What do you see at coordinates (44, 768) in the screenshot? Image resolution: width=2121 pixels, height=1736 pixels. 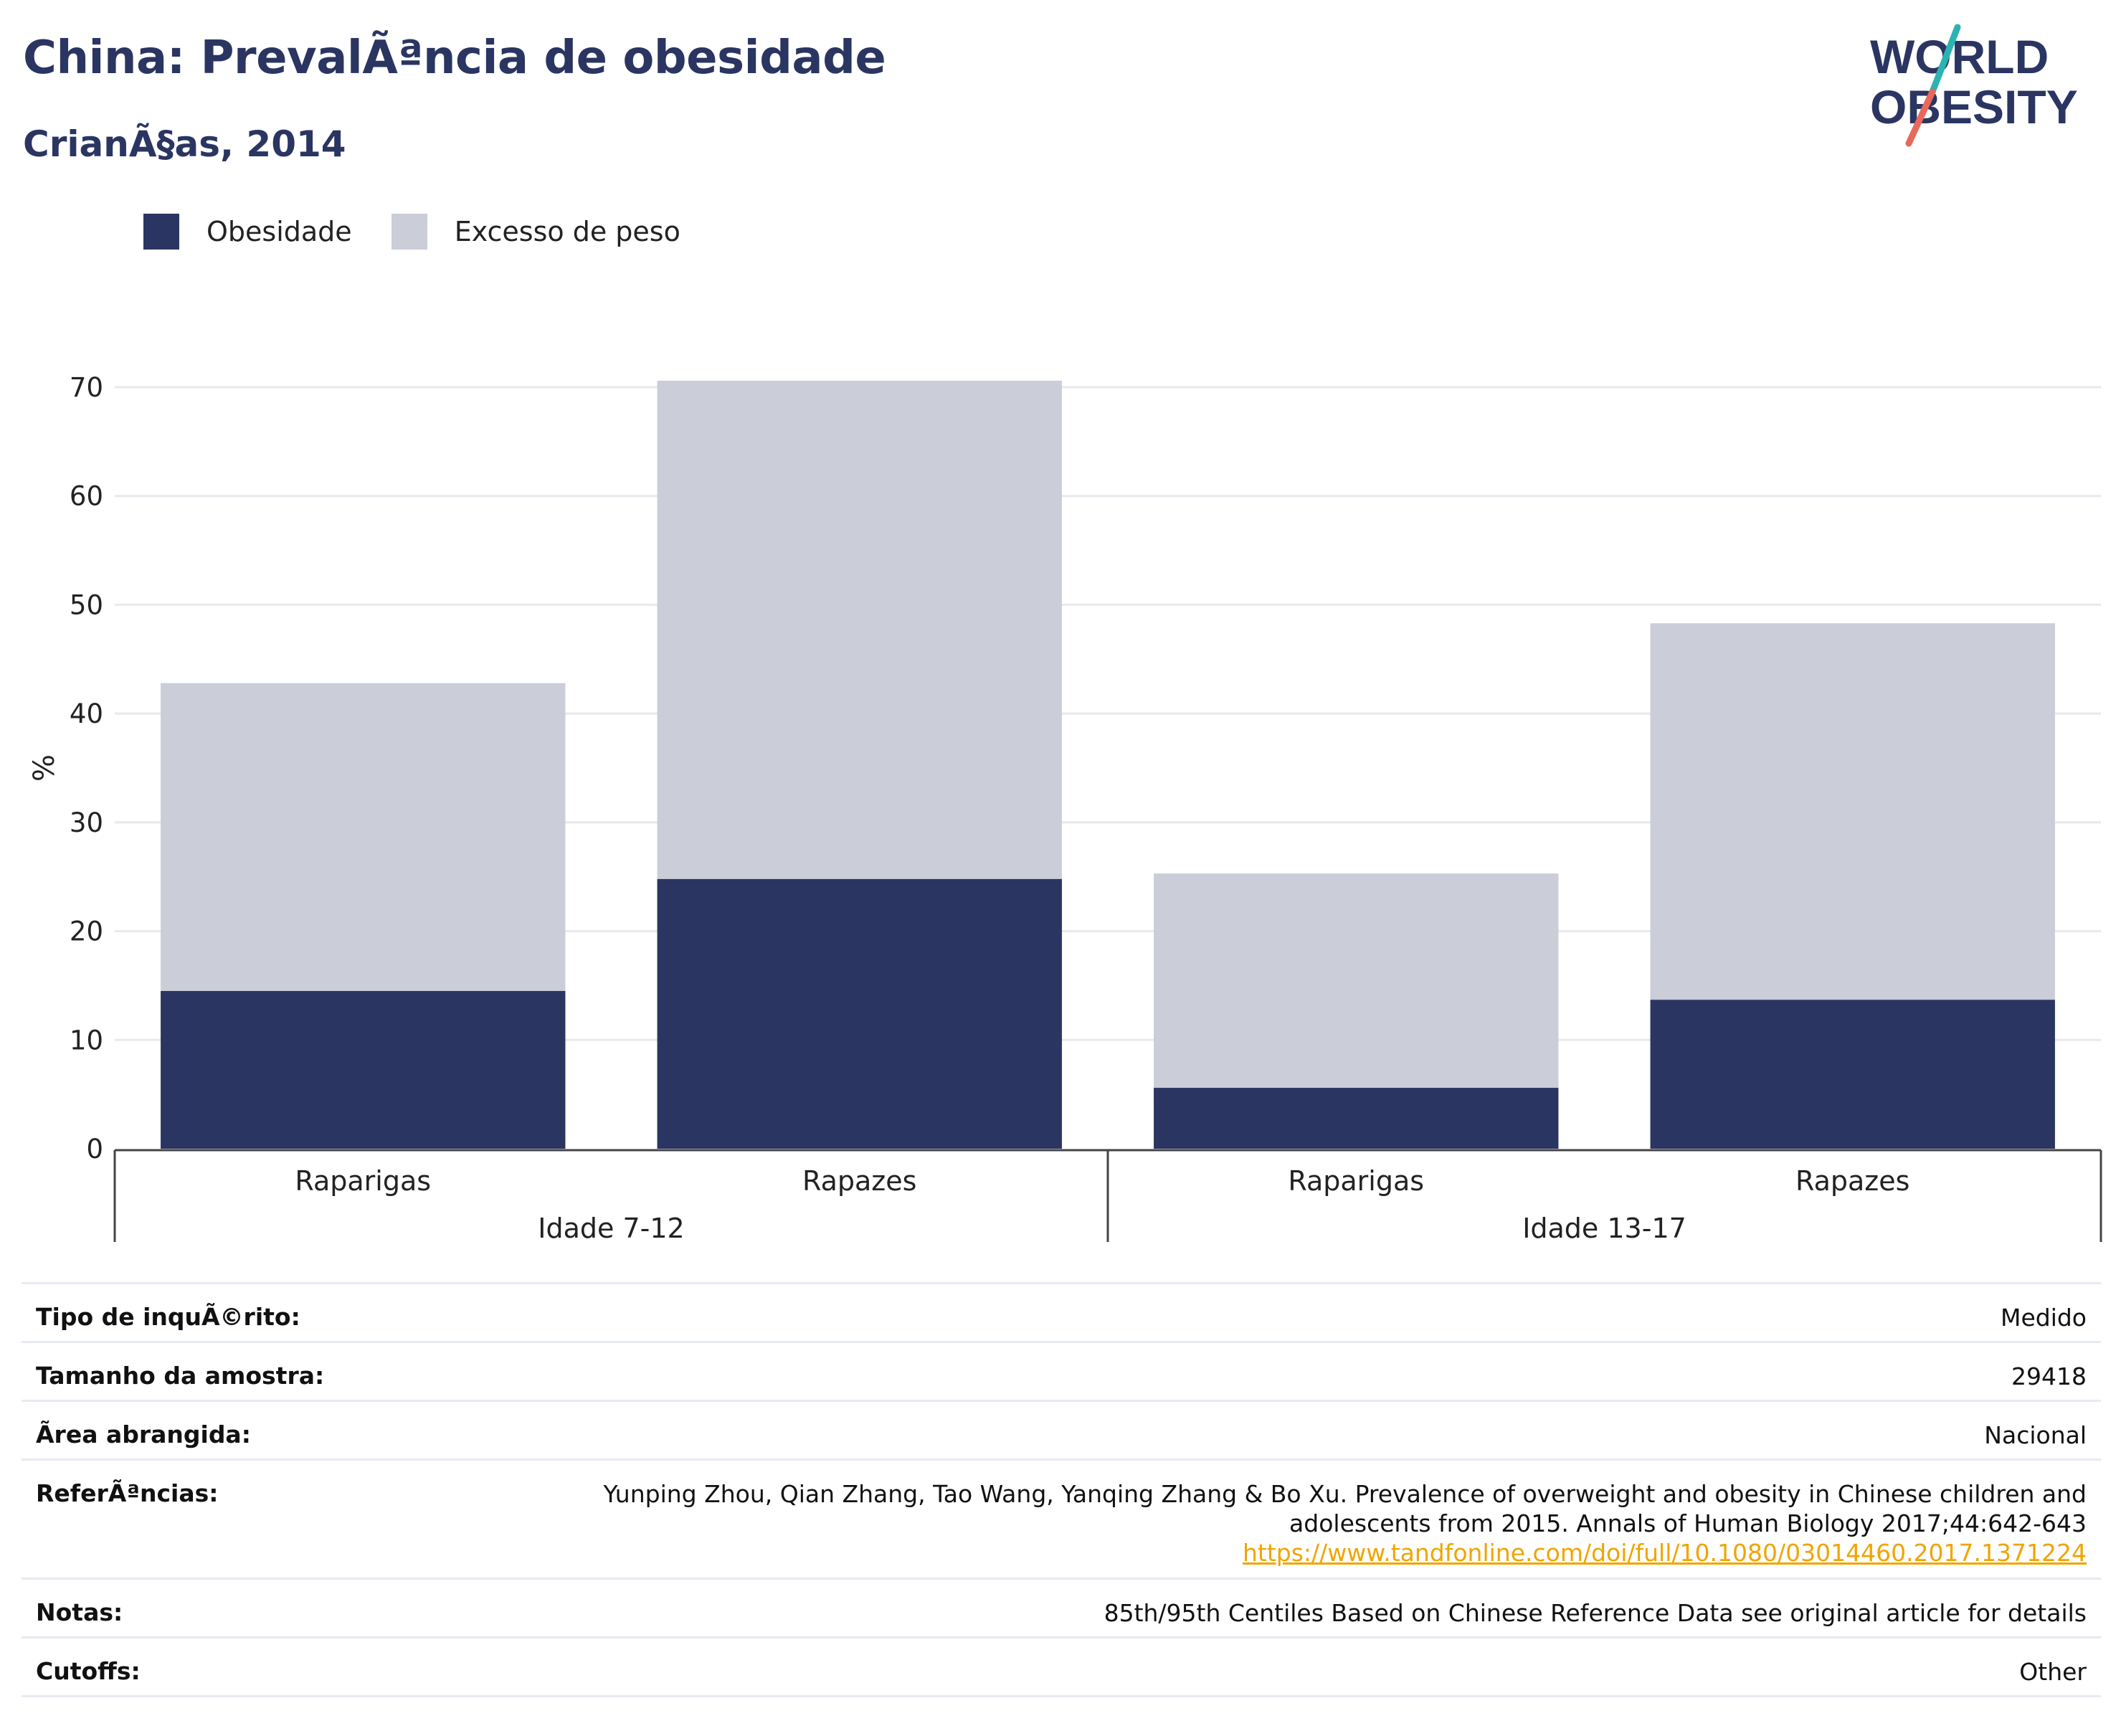 I see `y-axis-label: %` at bounding box center [44, 768].